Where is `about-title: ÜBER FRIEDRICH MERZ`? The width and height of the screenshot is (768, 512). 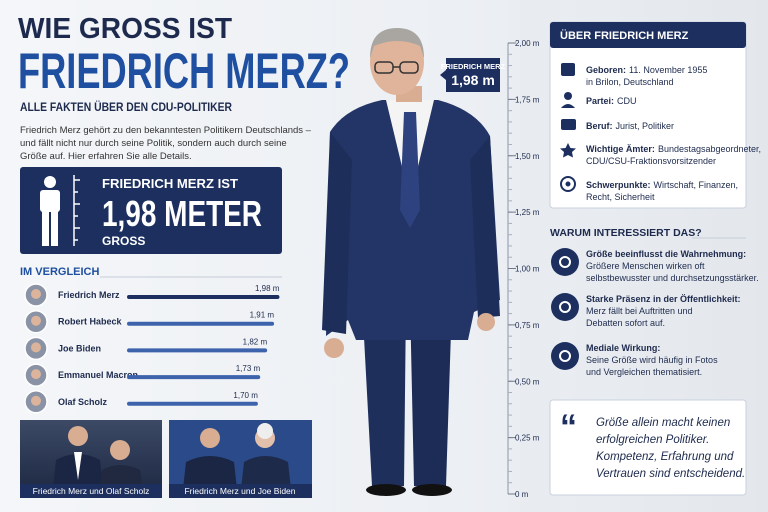
about-title: ÜBER FRIEDRICH MERZ is located at coordinates (624, 35).